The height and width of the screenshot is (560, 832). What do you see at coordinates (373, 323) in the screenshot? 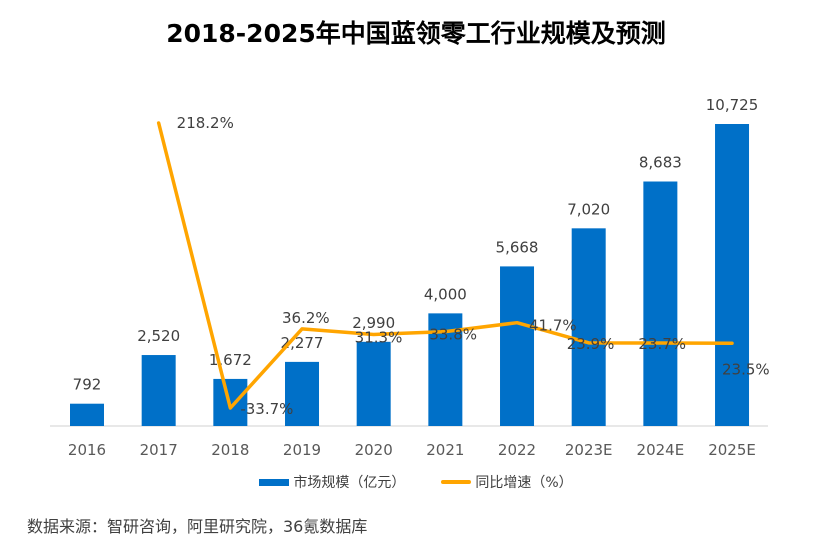
I see `bar-label-2020: 2,990` at bounding box center [373, 323].